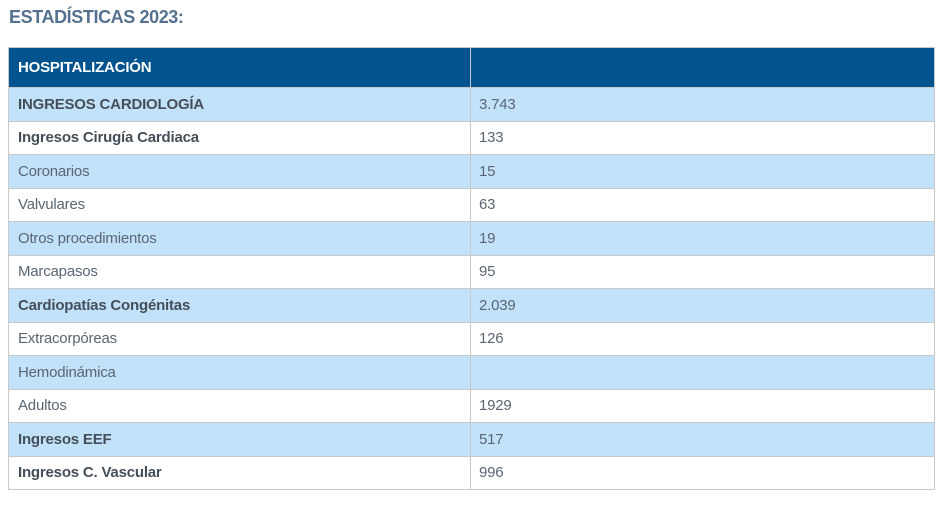 Image resolution: width=942 pixels, height=505 pixels. I want to click on table-row: Ingresos Cirugía Cardiaca 133, so click(471, 137).